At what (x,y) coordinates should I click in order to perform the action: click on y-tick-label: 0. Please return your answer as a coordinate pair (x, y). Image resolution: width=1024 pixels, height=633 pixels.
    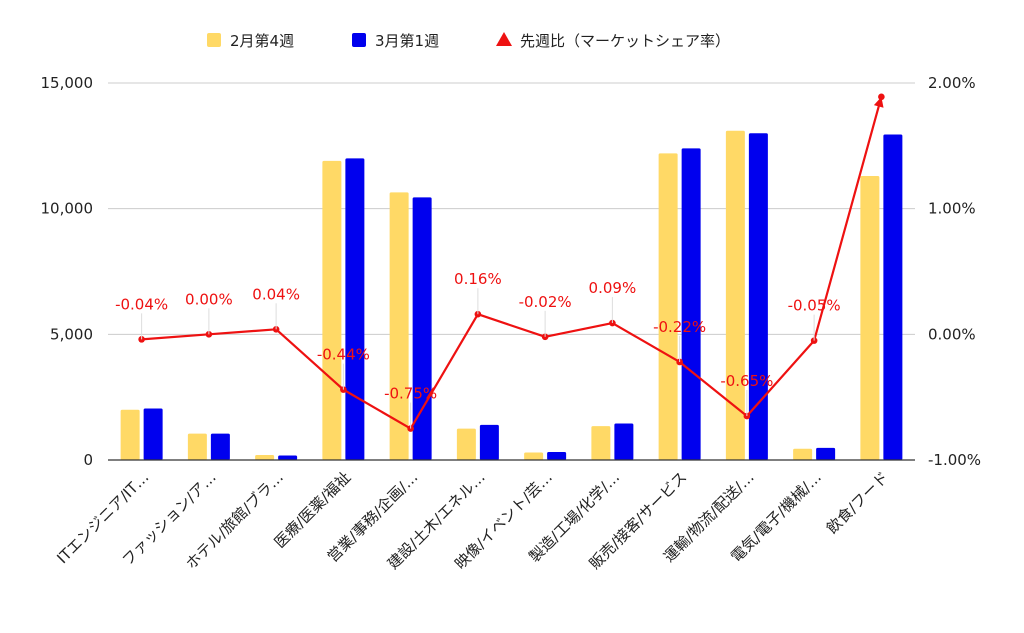
    Looking at the image, I should click on (88, 460).